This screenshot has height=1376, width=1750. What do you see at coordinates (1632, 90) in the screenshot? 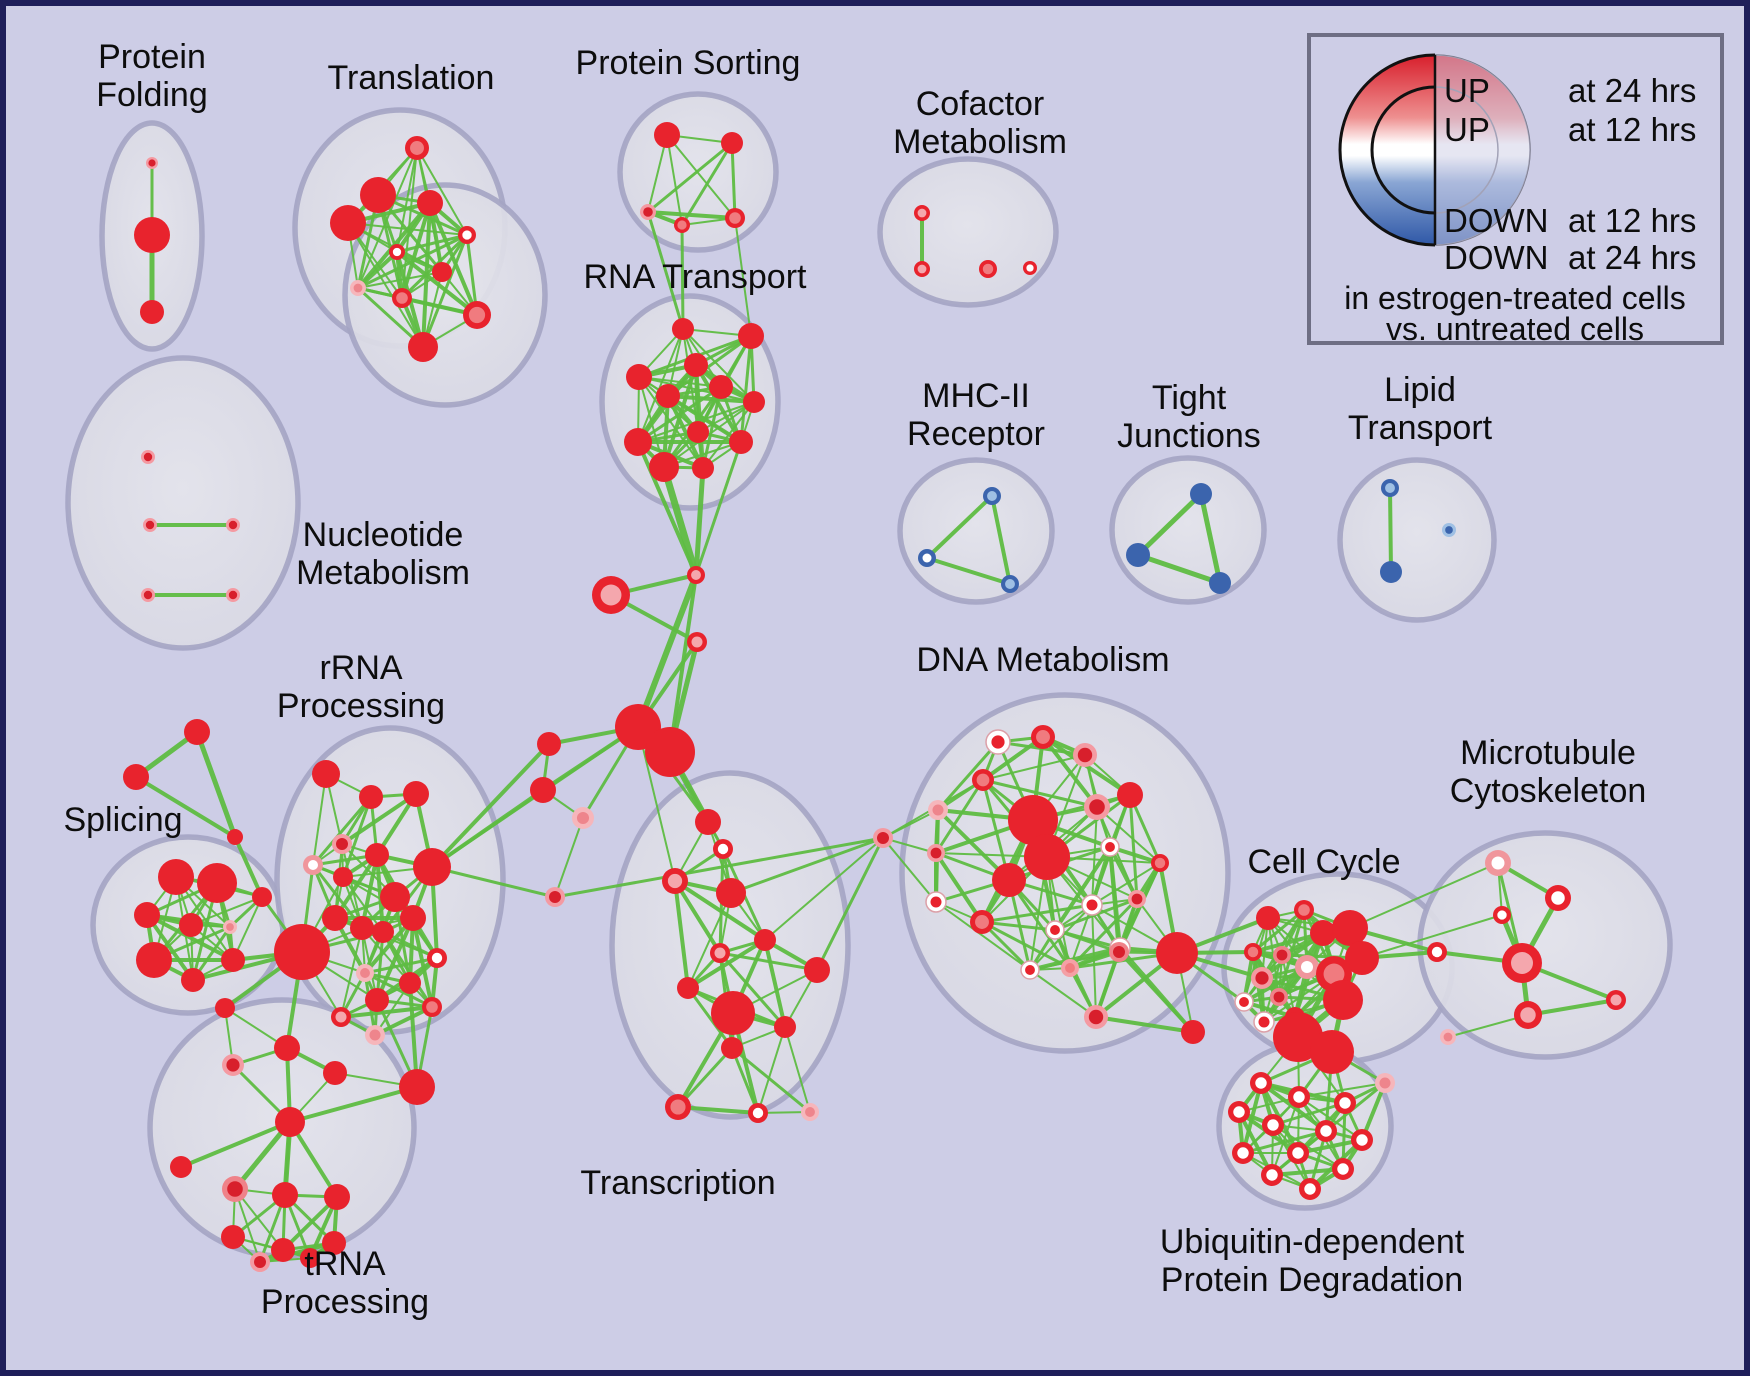
I see `legend-row-up24-time: at 24 hrs` at bounding box center [1632, 90].